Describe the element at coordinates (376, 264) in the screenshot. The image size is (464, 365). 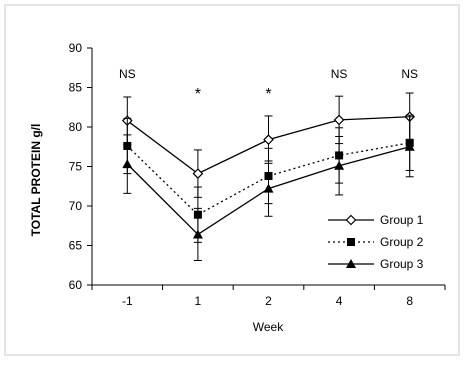
I see `legend-item: Group 3` at that location.